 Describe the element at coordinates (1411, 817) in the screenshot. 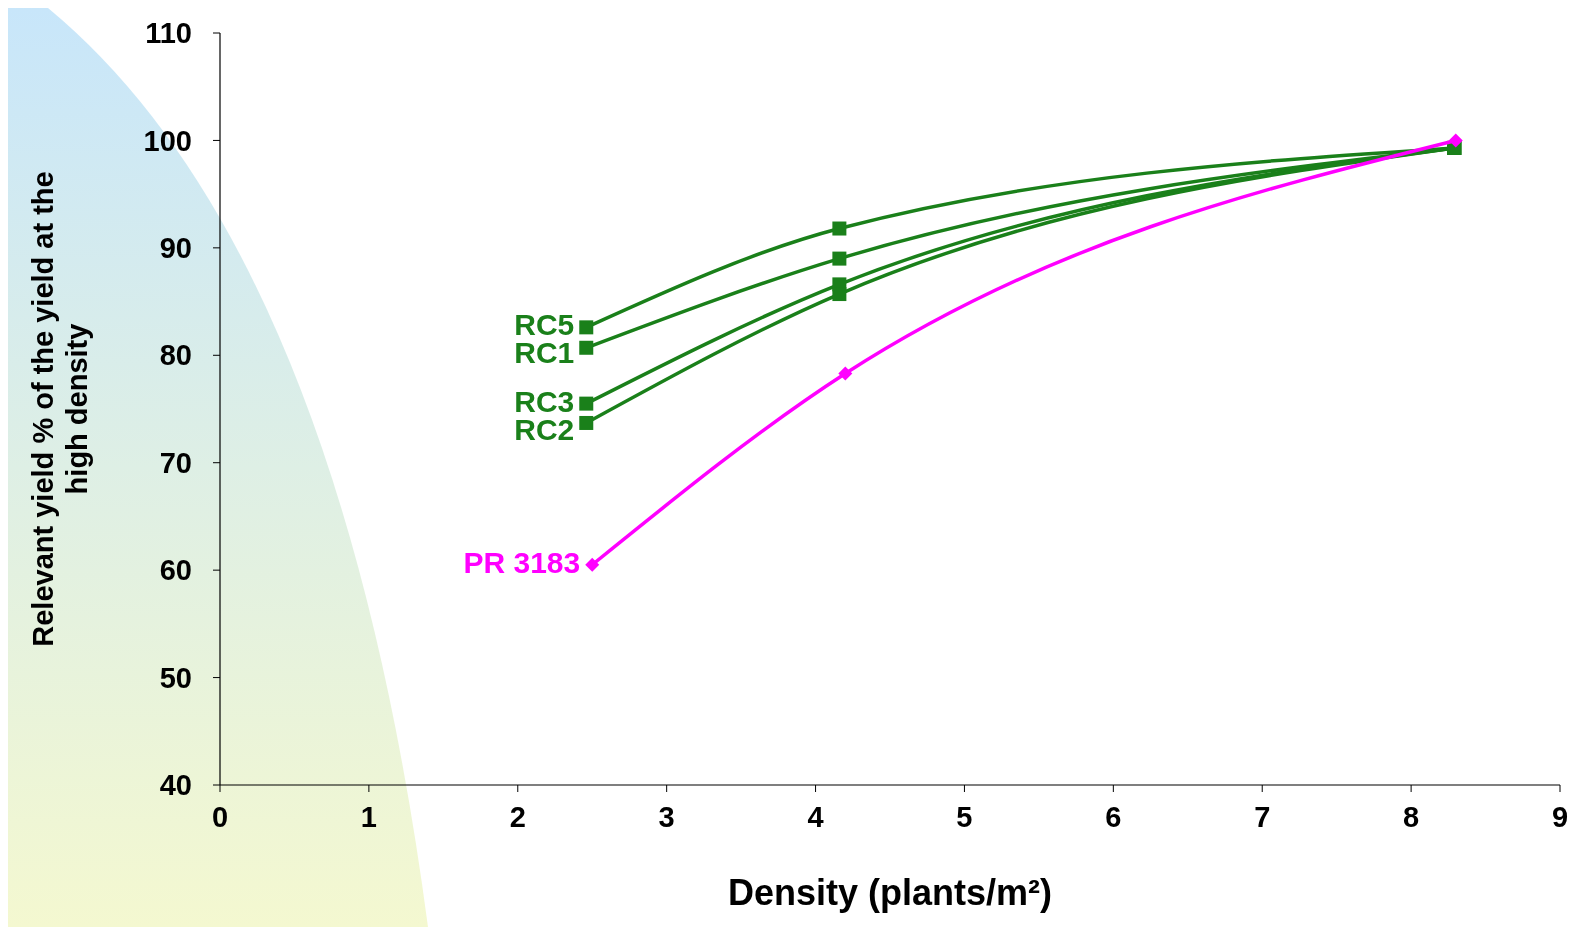

I see `x-tick-label: 8` at that location.